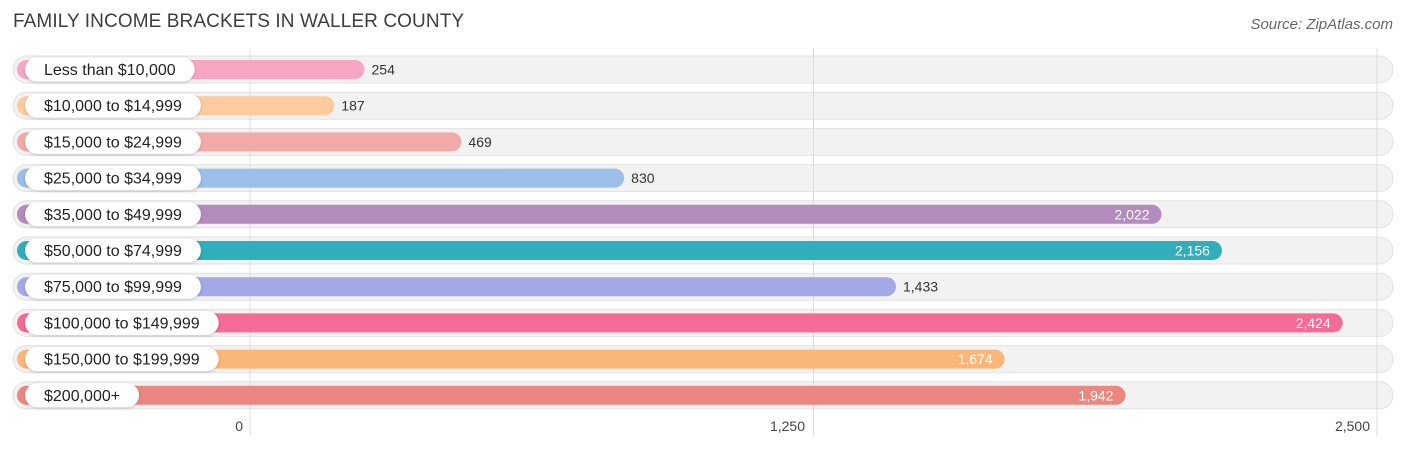 This screenshot has width=1406, height=450. I want to click on category-label: $150,000 to $199,999, so click(122, 360).